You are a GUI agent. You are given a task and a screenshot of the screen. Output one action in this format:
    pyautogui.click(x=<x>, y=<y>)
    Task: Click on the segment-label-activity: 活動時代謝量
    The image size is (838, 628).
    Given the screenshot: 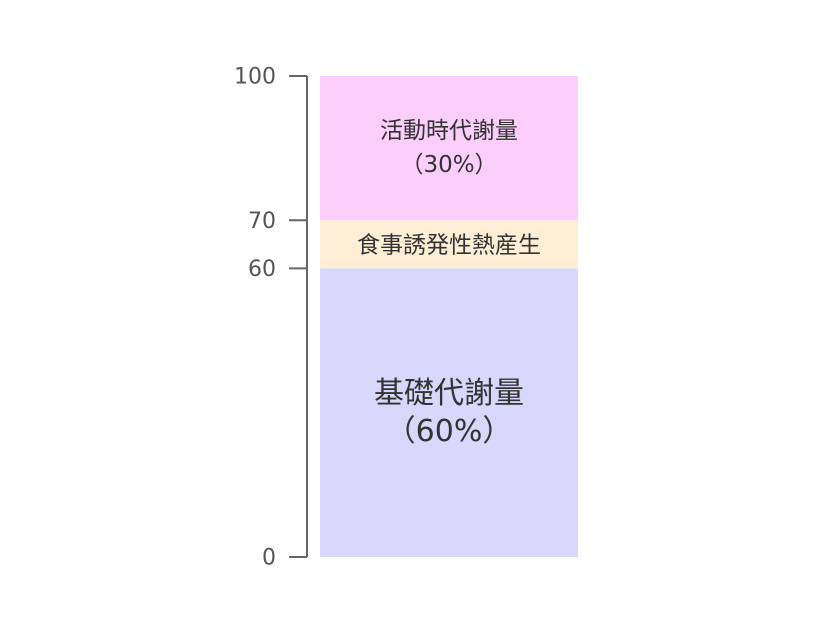 What is the action you would take?
    pyautogui.click(x=449, y=131)
    